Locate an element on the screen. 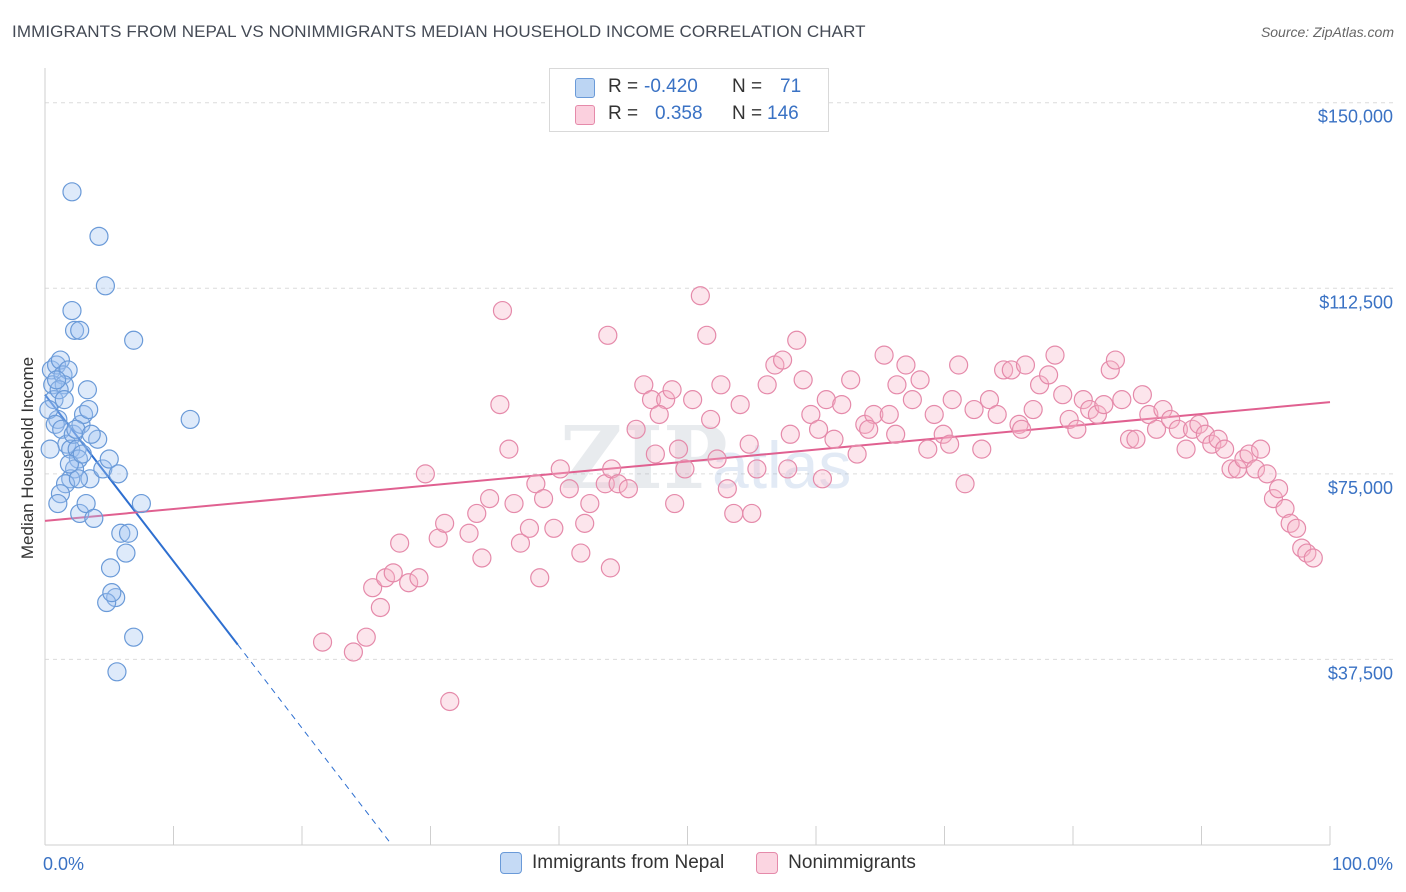  legend-n-value: 146 is located at coordinates (783, 113).